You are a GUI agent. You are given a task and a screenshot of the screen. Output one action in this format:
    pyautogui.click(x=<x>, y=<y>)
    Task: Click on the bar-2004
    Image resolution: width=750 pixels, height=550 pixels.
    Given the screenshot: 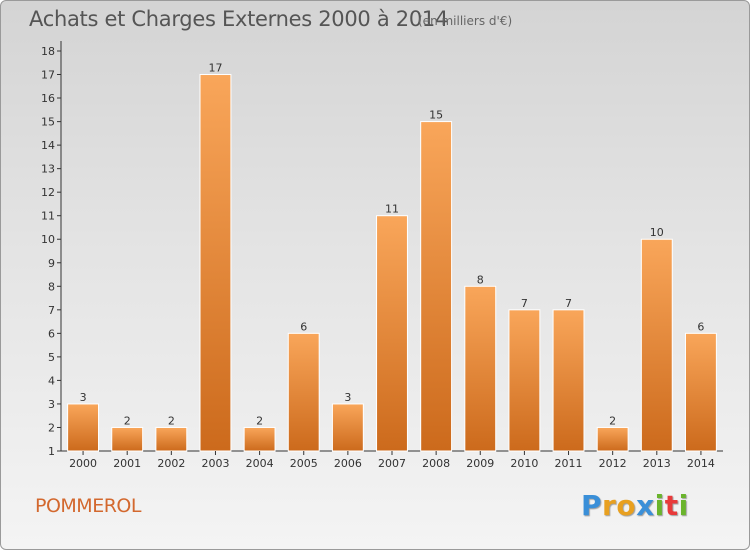 What is the action you would take?
    pyautogui.click(x=259, y=439)
    